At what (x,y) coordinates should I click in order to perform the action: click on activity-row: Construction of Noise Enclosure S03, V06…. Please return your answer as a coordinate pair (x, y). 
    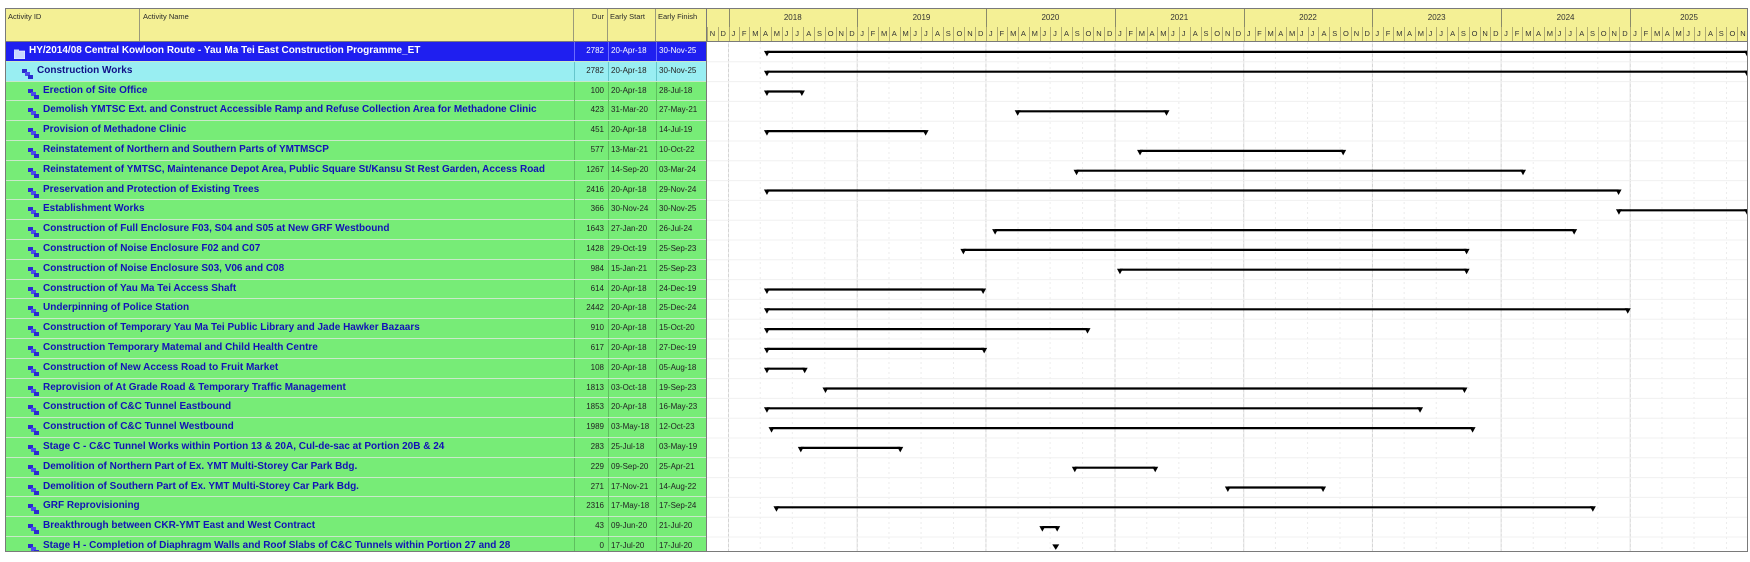
    Looking at the image, I should click on (356, 269).